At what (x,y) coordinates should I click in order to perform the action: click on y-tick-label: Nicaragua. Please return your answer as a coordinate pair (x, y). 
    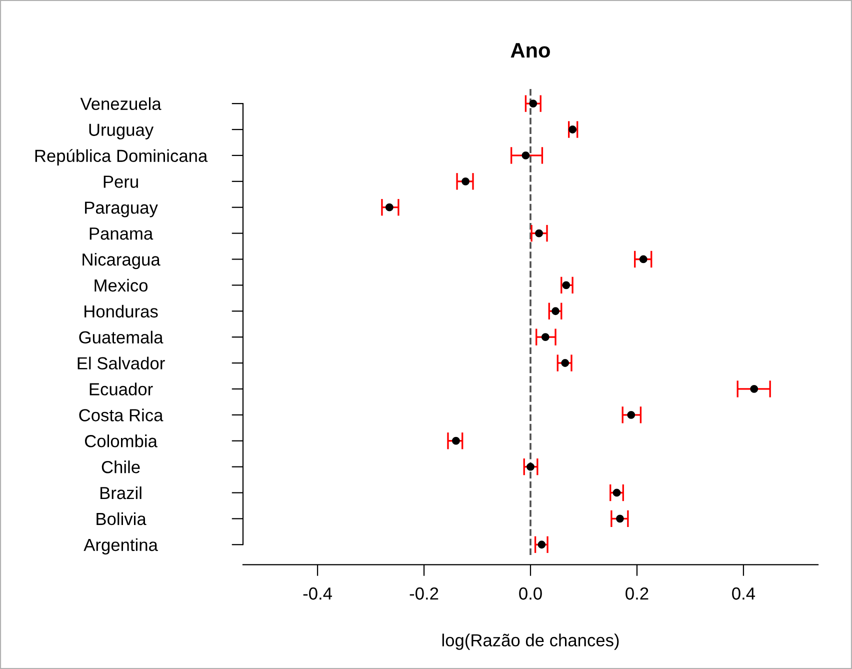
    Looking at the image, I should click on (121, 261).